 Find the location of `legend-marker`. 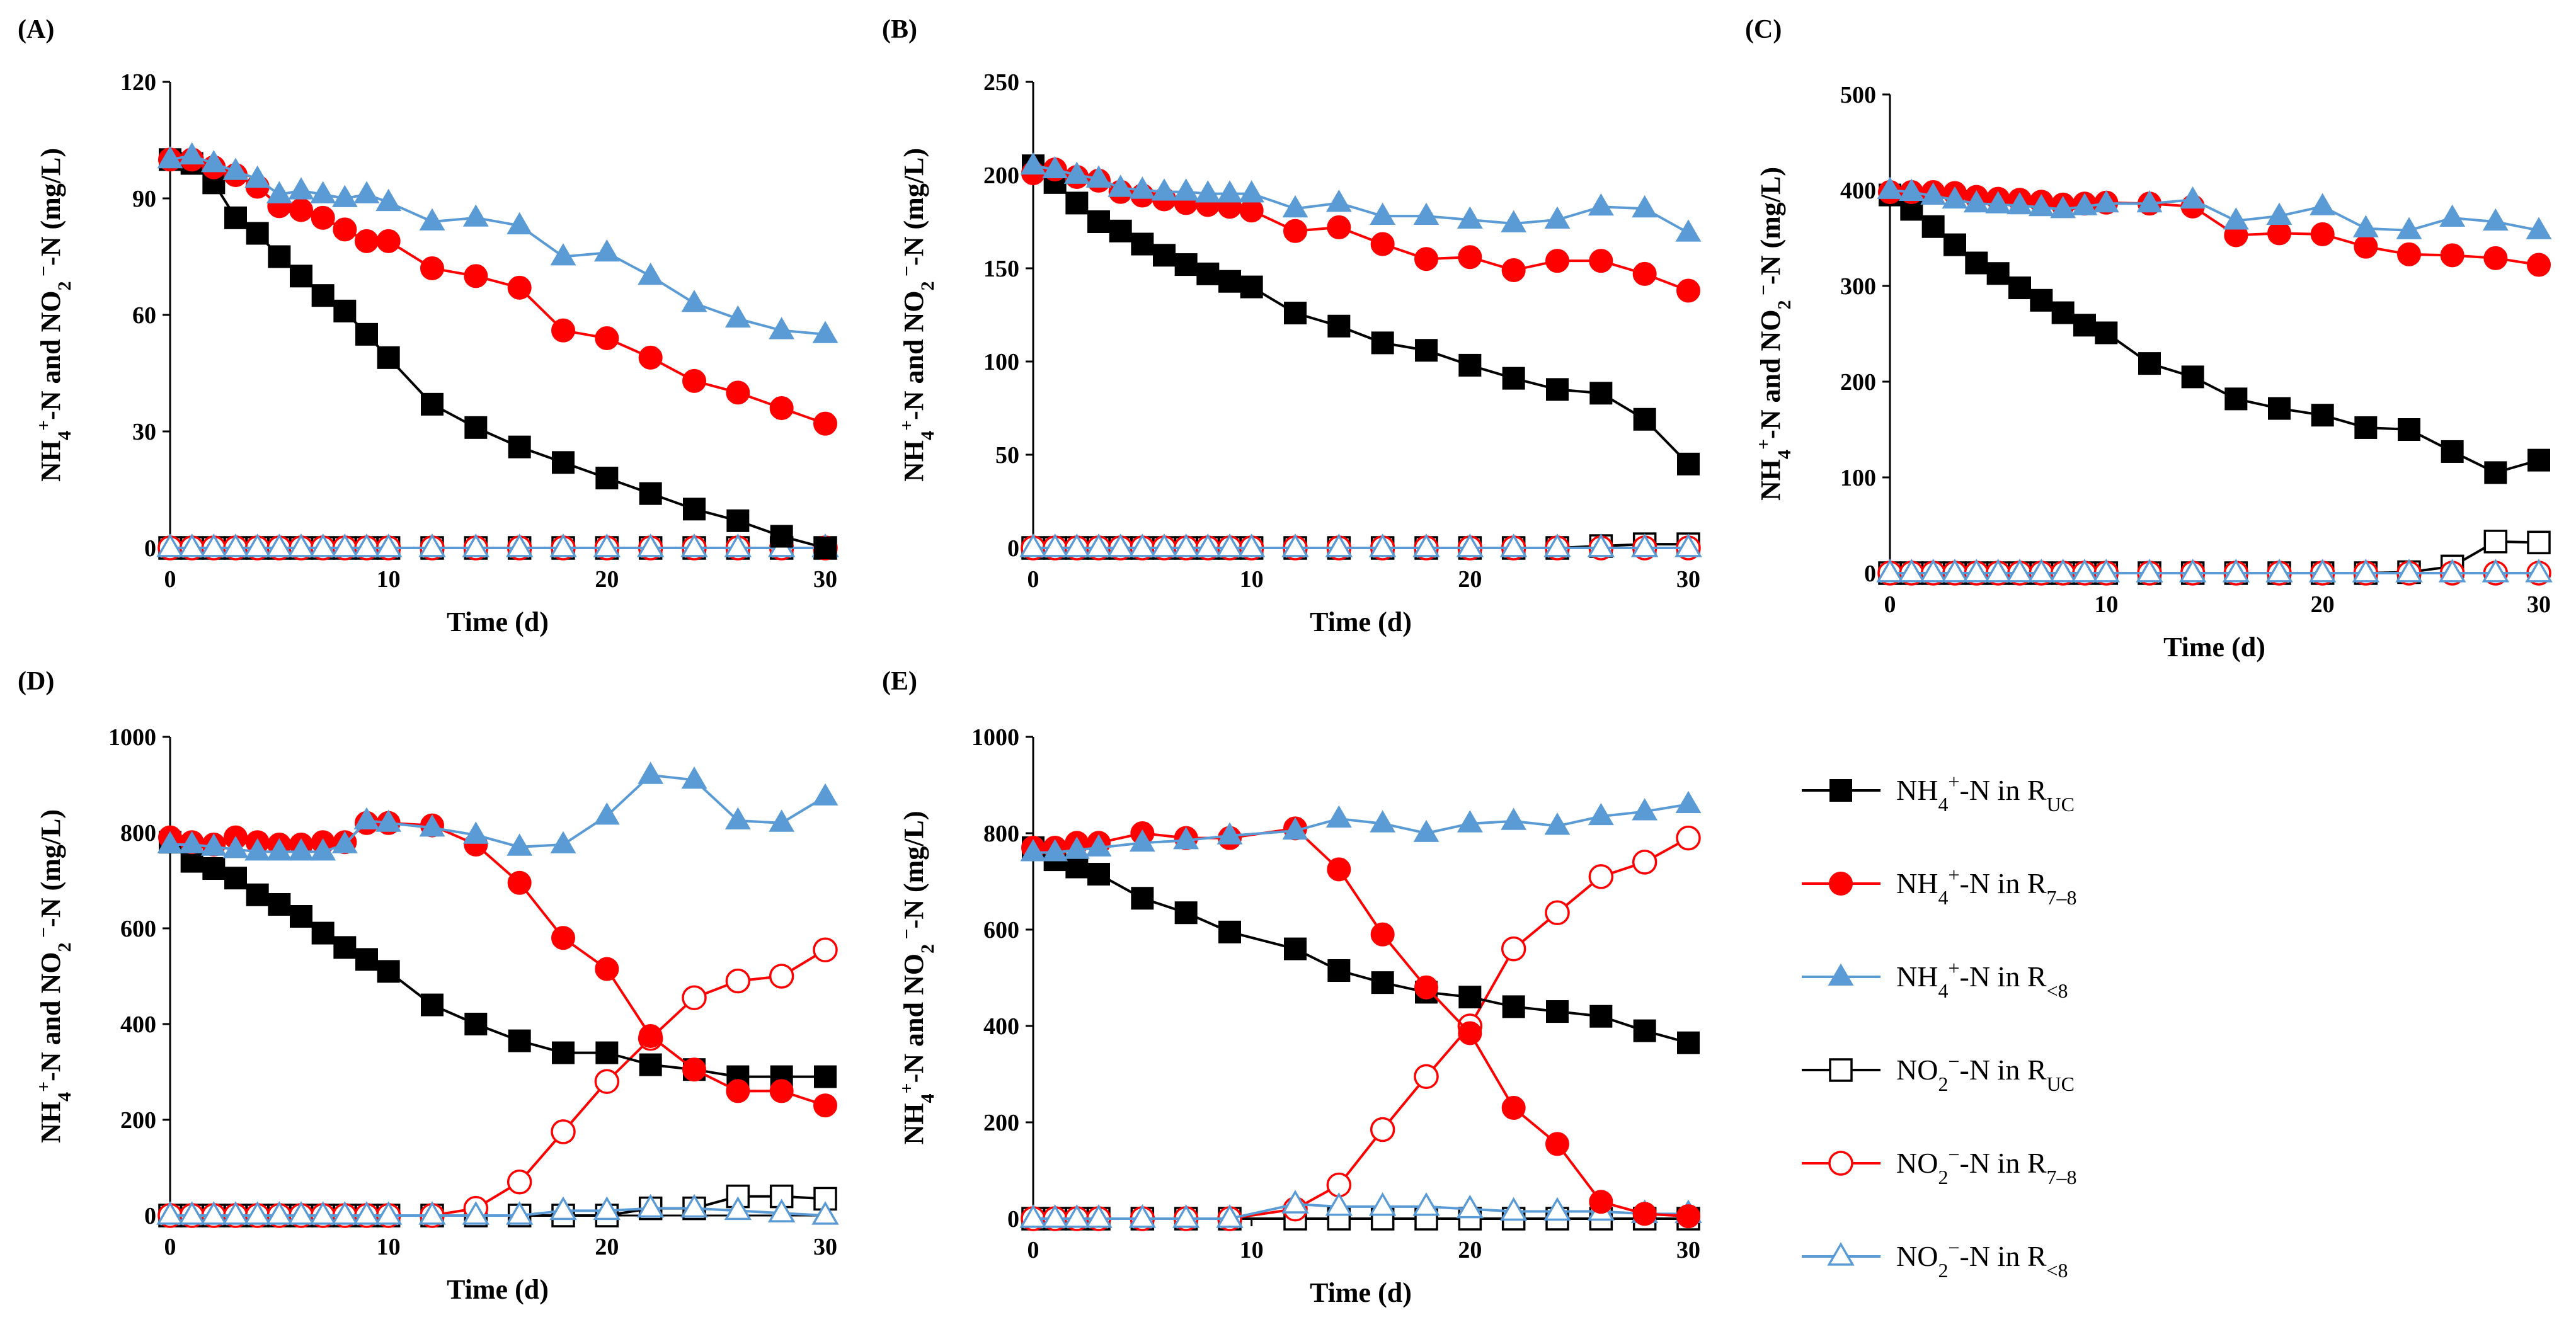

legend-marker is located at coordinates (1841, 1254).